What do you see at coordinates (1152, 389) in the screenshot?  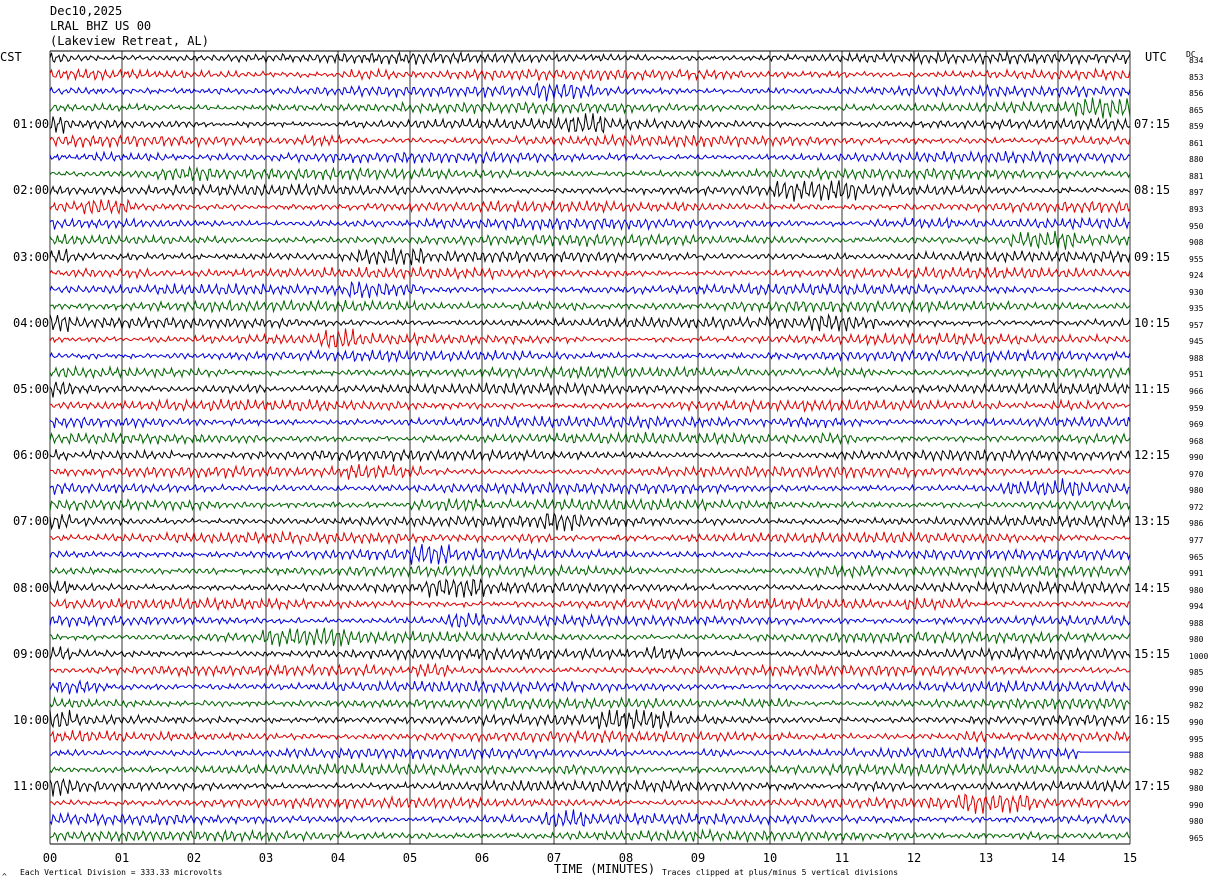 I see `right-hour-label: 11:15` at bounding box center [1152, 389].